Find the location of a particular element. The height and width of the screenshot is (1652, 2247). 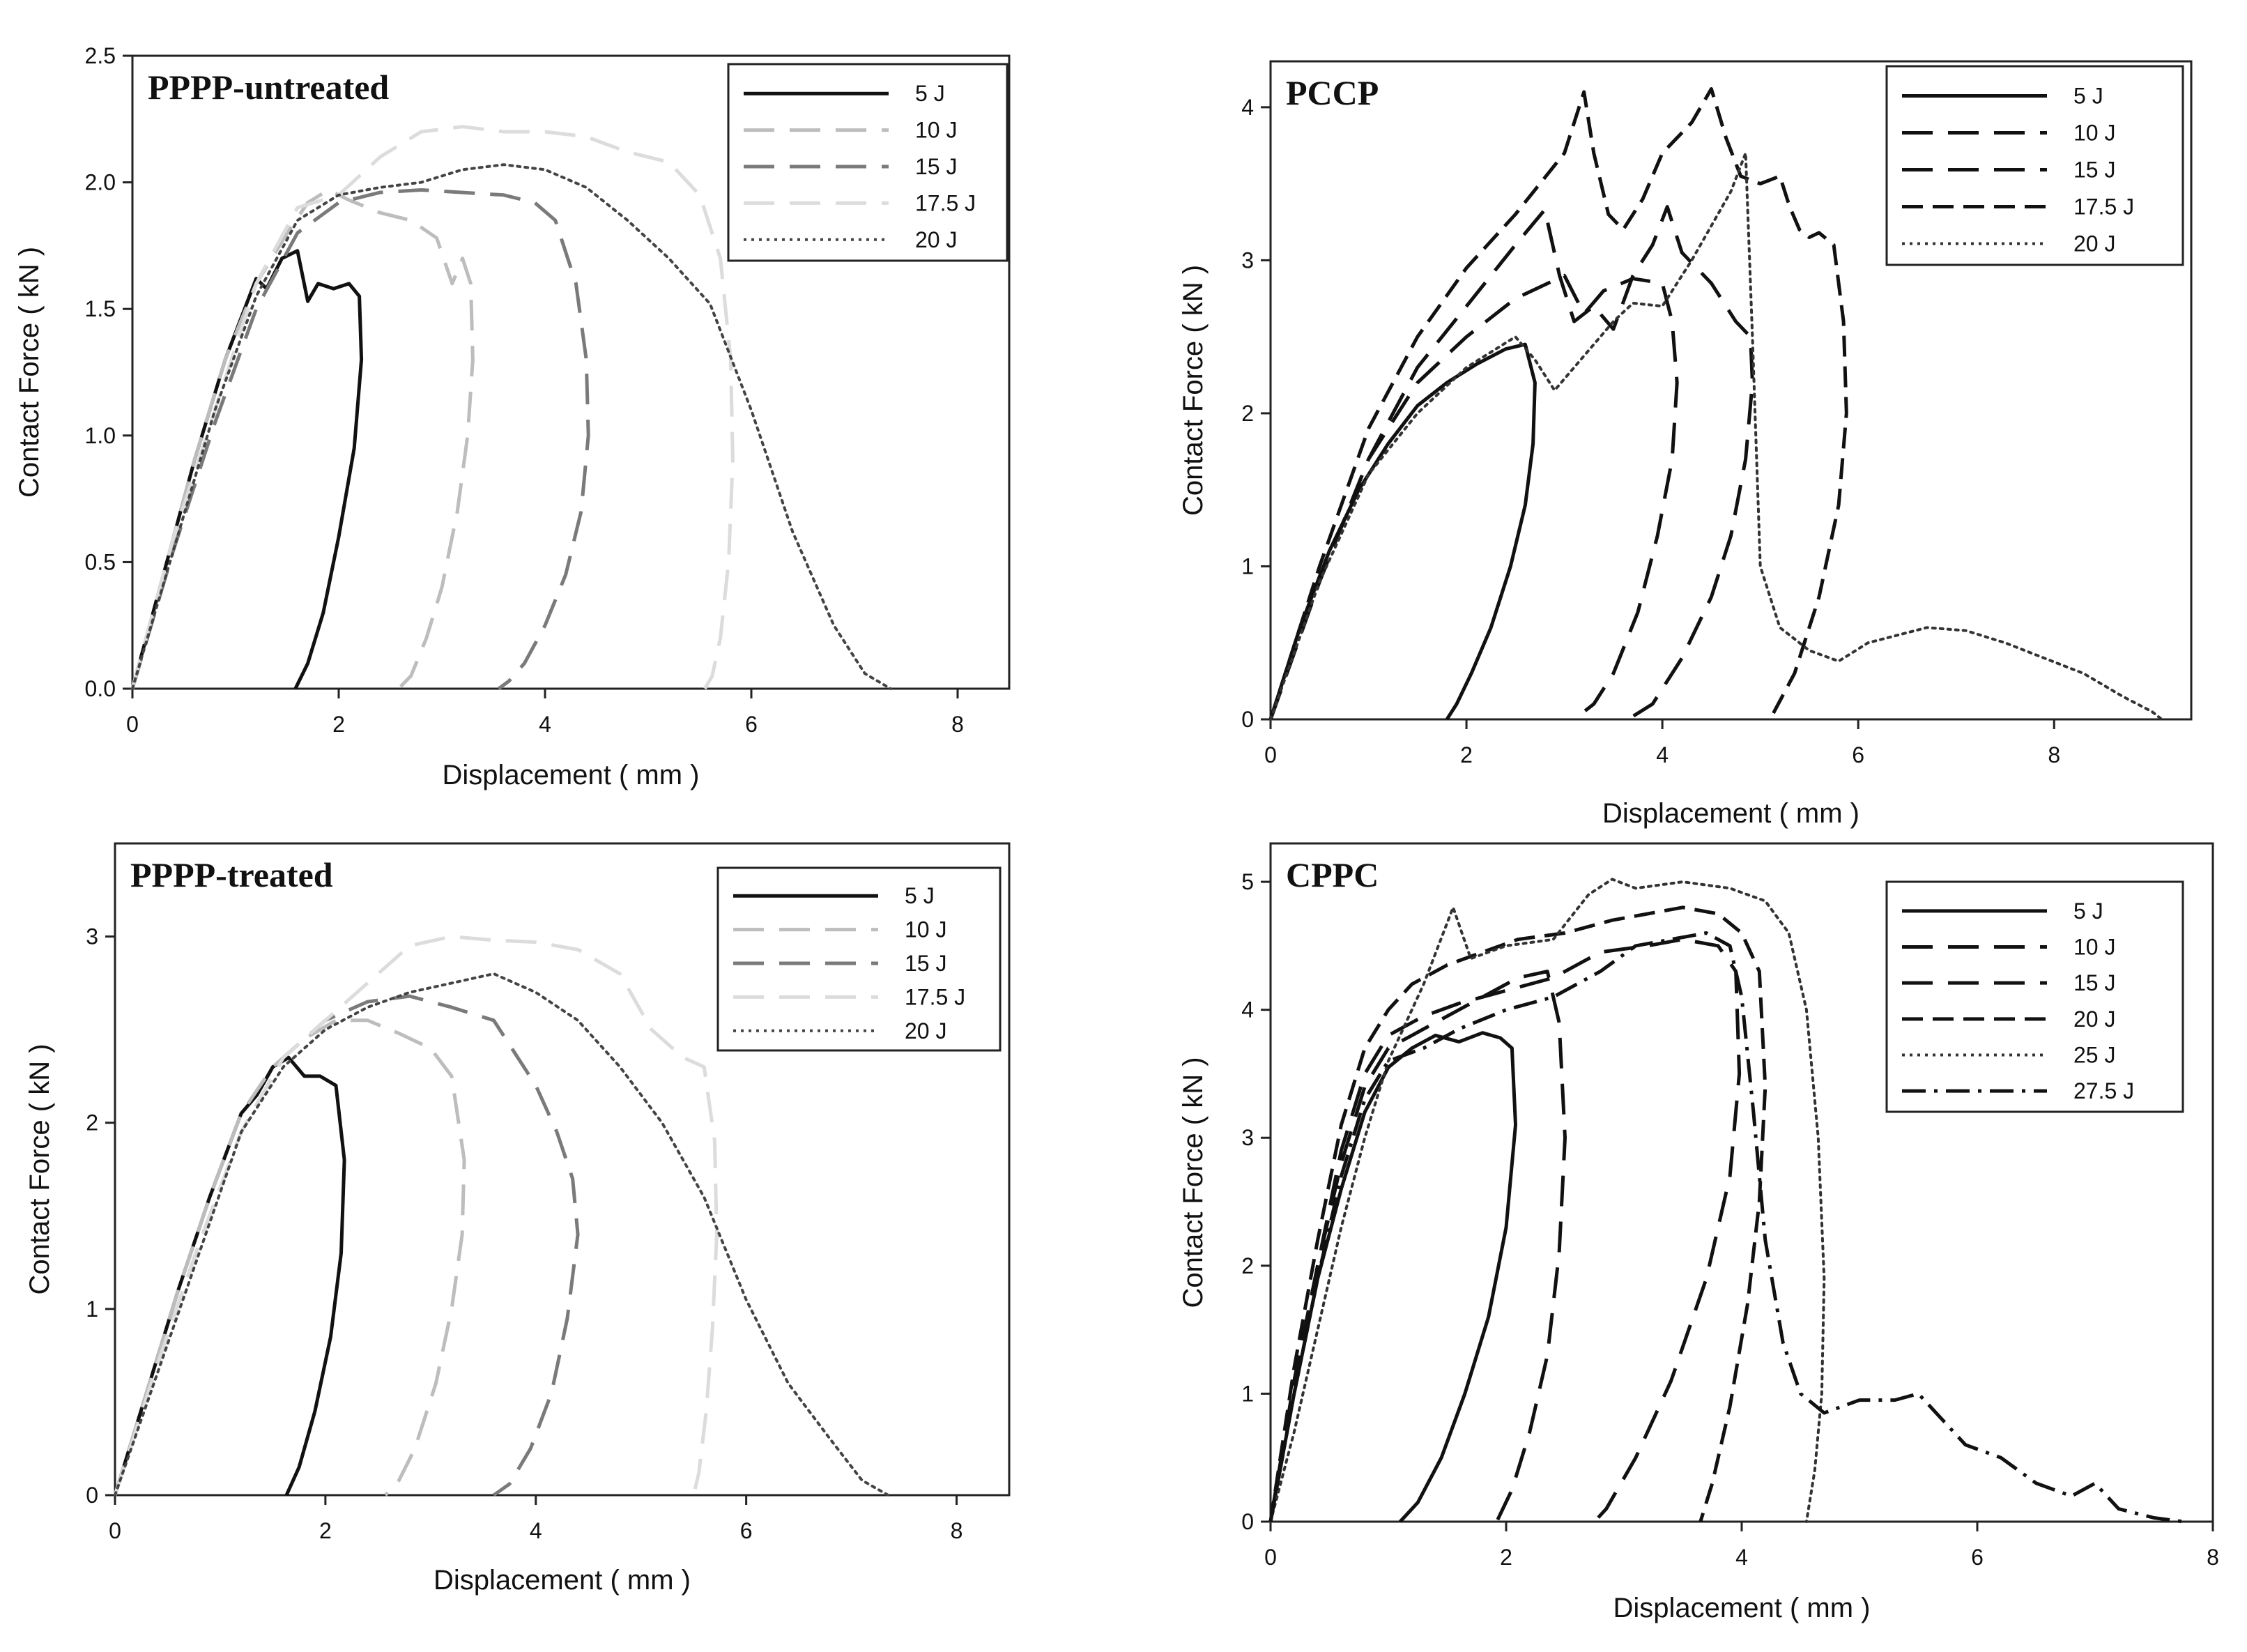

y-tick-label: 0.5 is located at coordinates (100, 561).